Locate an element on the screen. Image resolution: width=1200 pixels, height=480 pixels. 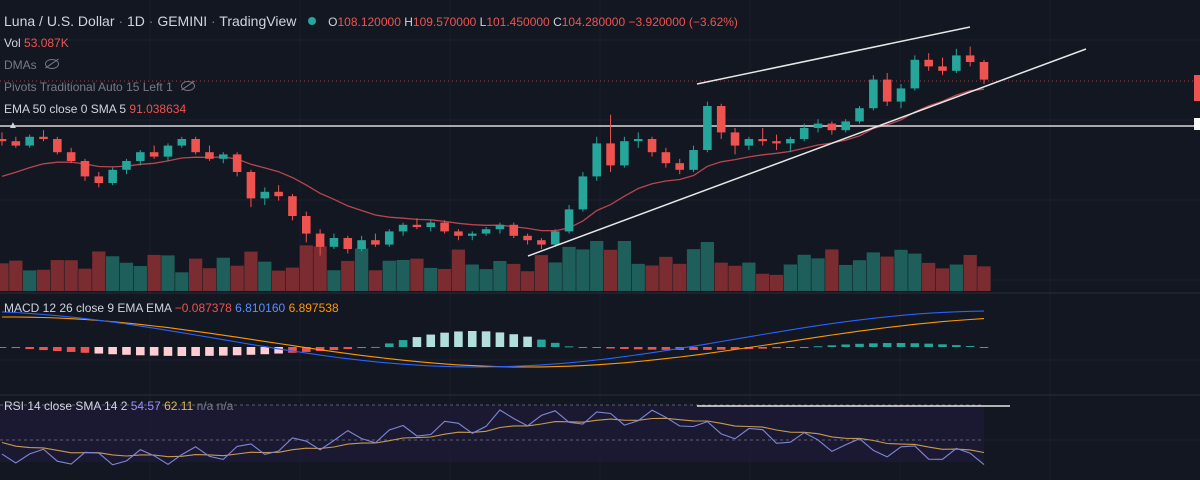
dmas-legend: DMAs is located at coordinates (31, 65).